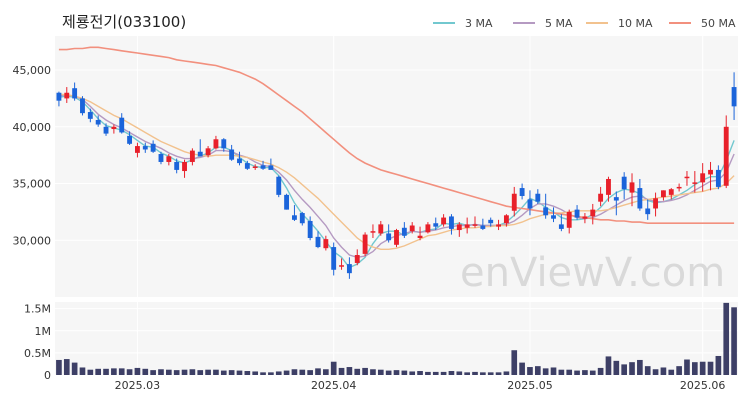  Describe the element at coordinates (334, 385) in the screenshot. I see `date-tick-label: 2025.04` at that location.